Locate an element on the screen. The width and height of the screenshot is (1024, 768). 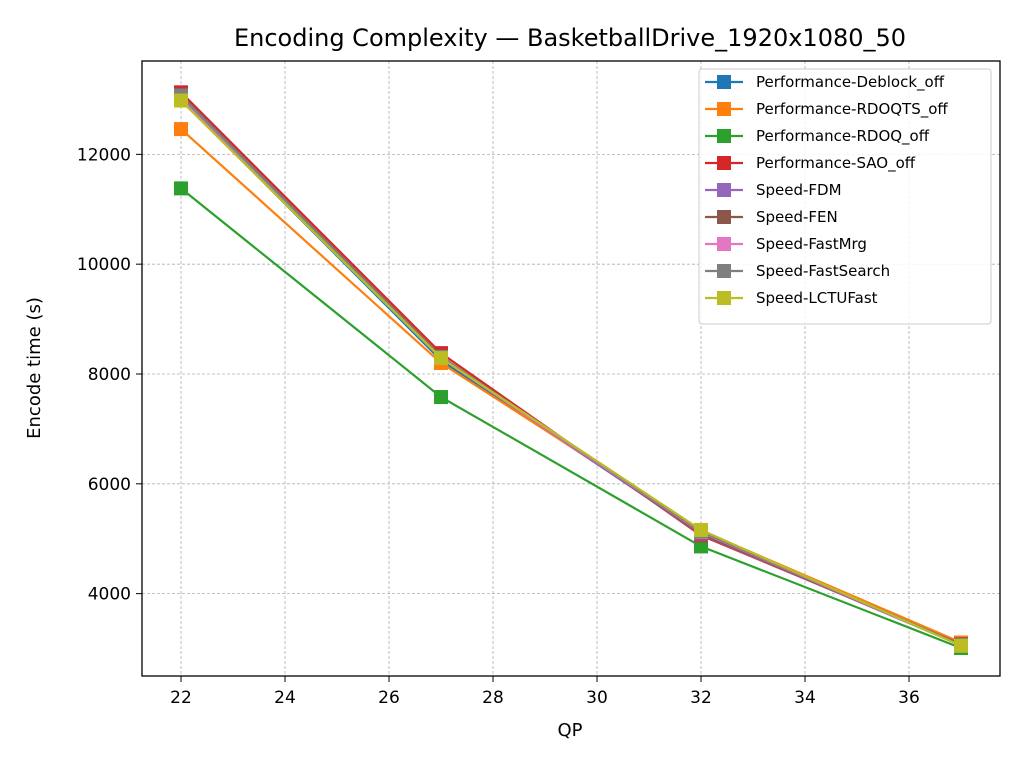
legend-item: Performance-Deblock_off is located at coordinates (825, 82).